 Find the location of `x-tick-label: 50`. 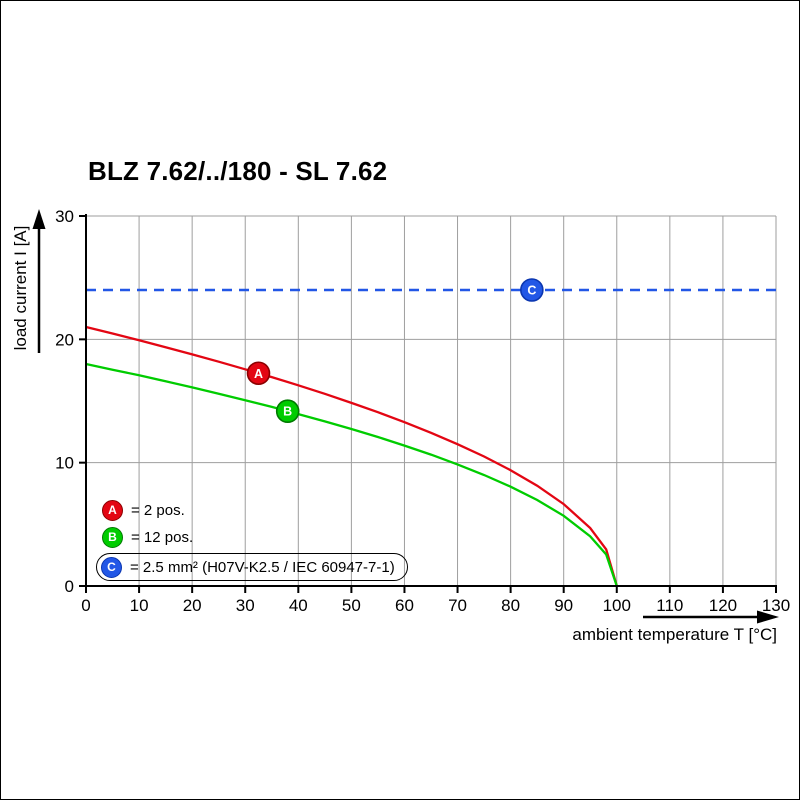

x-tick-label: 50 is located at coordinates (351, 605).